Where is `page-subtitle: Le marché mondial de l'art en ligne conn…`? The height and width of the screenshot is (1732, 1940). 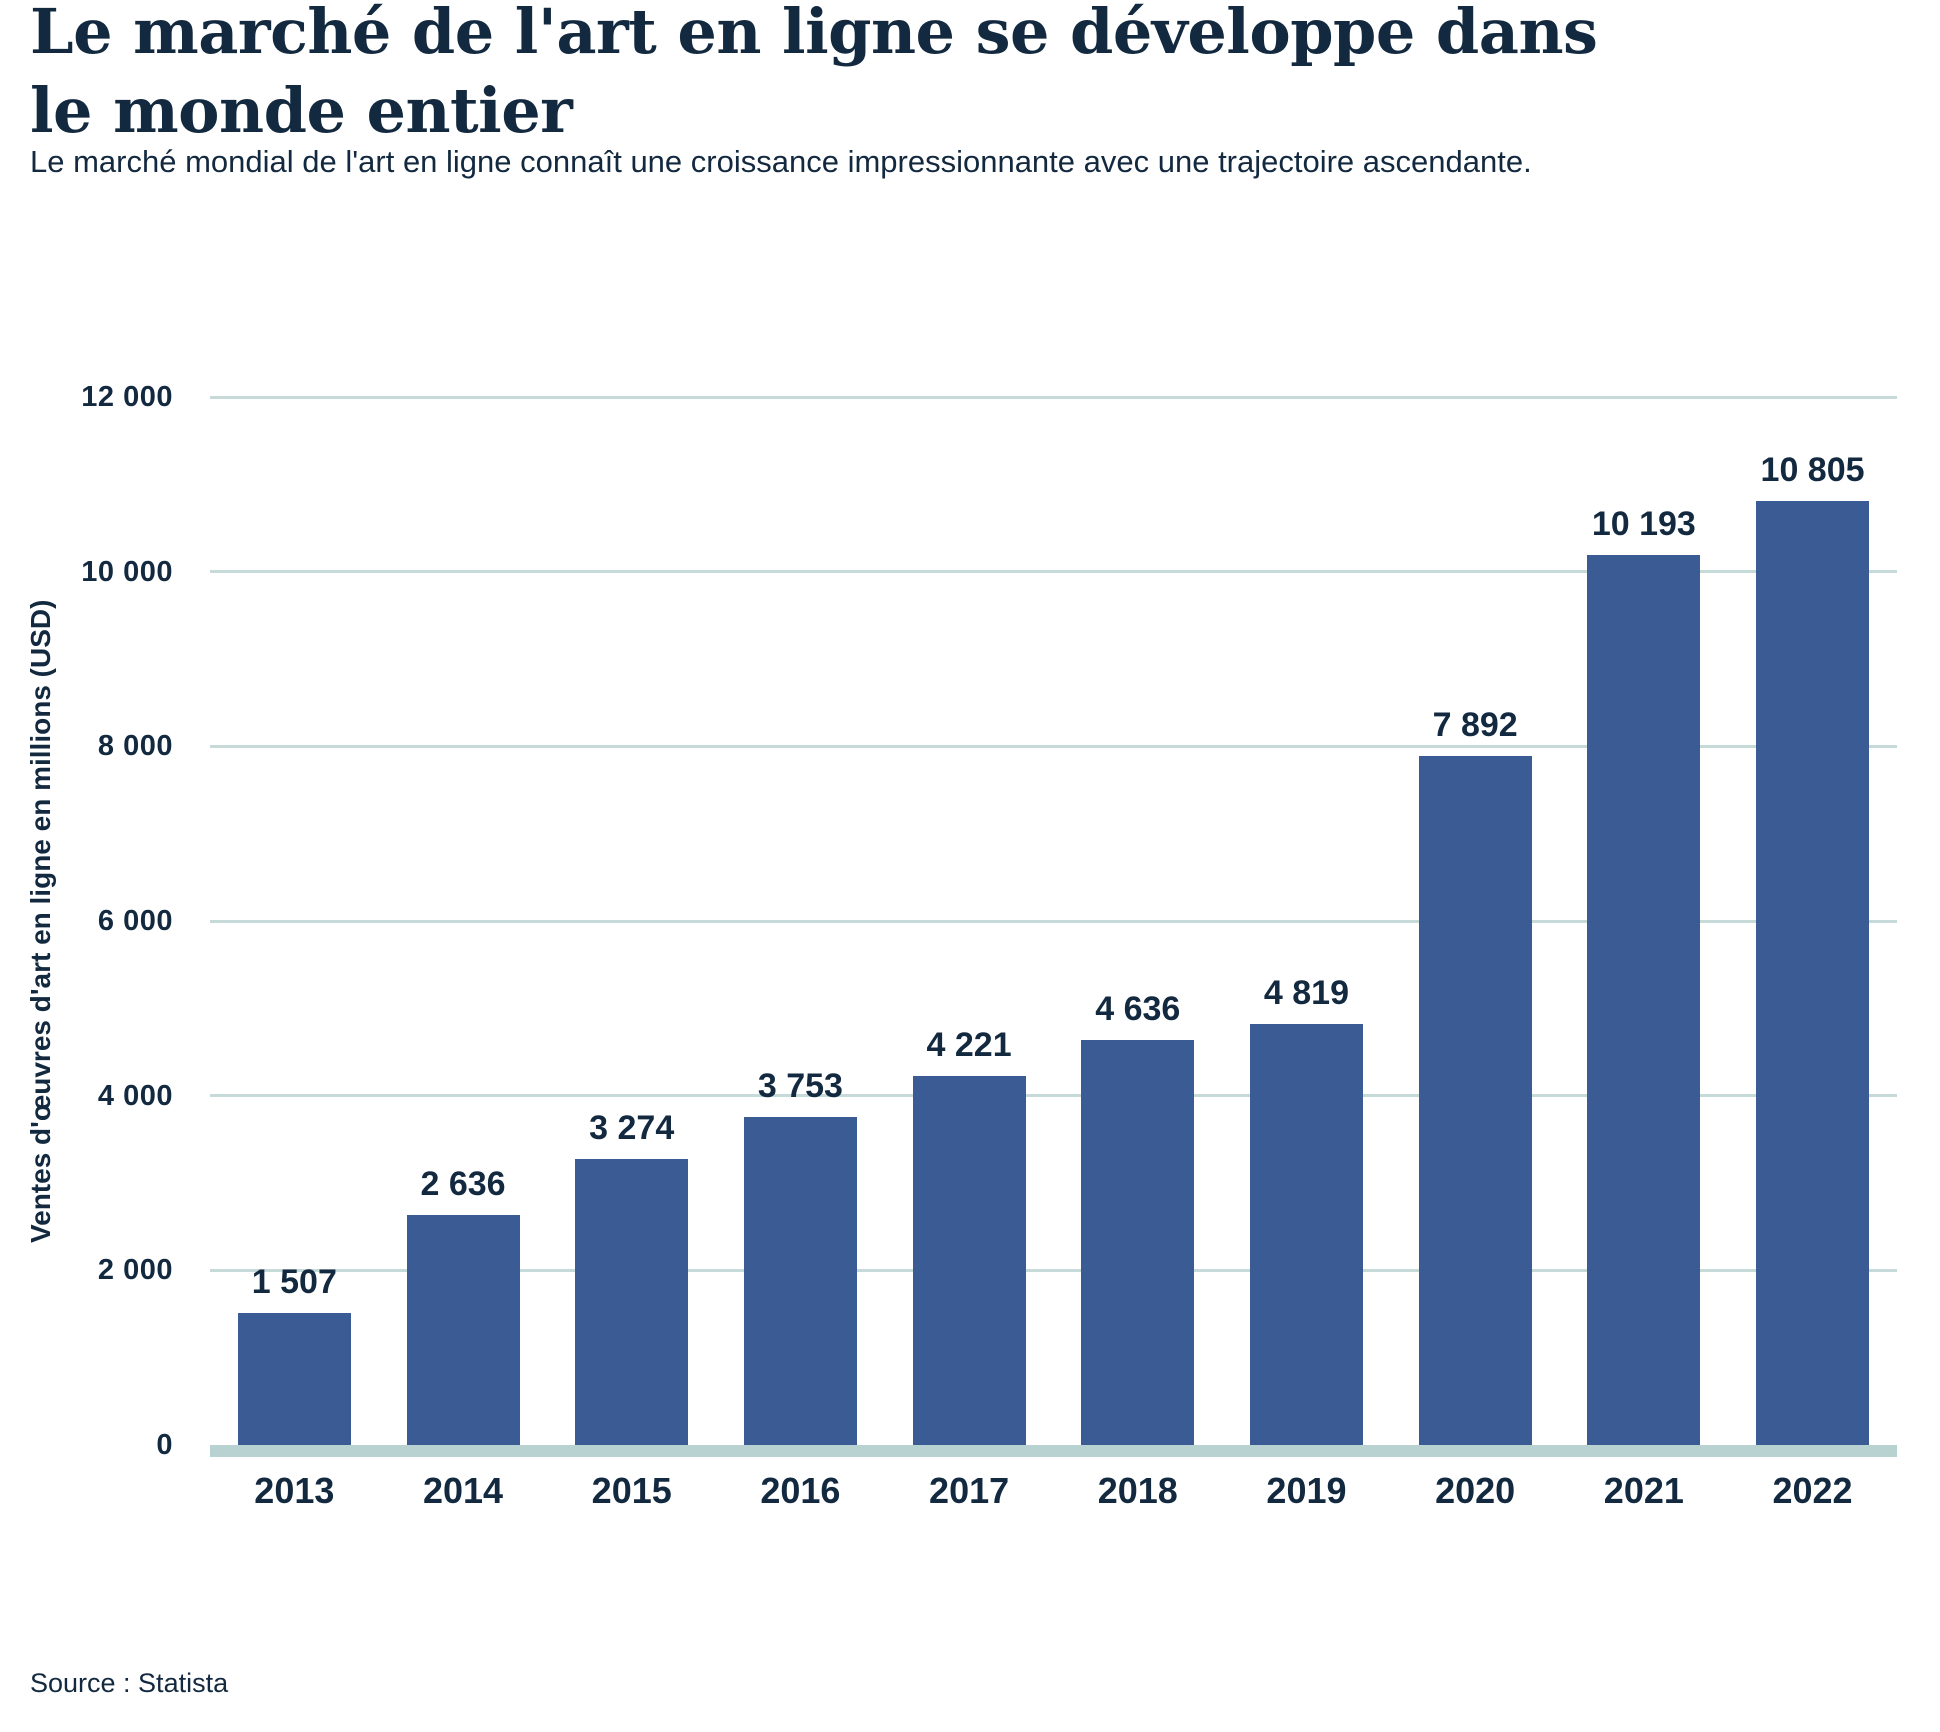
page-subtitle: Le marché mondial de l'art en ligne conn… is located at coordinates (781, 161).